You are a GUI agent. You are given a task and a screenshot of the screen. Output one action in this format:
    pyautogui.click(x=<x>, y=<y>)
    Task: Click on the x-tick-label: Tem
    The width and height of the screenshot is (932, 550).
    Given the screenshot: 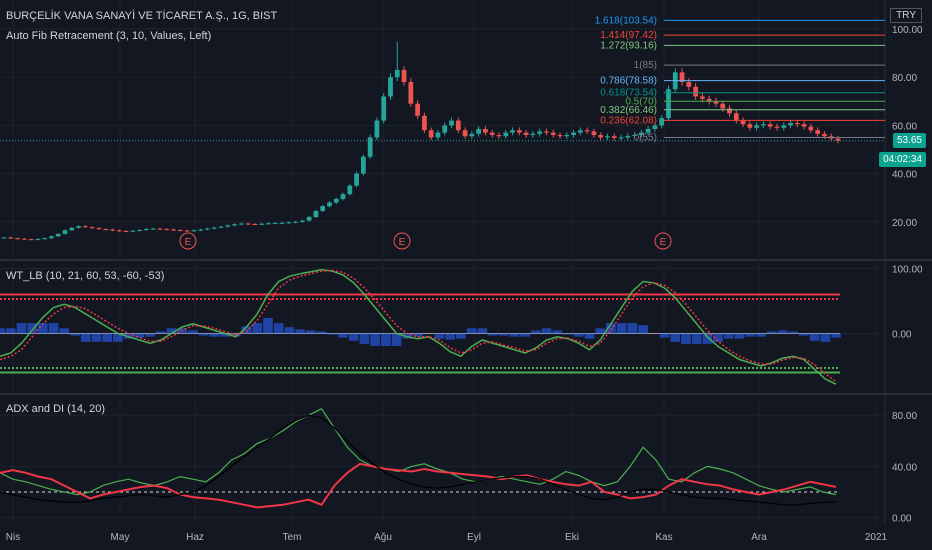 What is the action you would take?
    pyautogui.click(x=292, y=537)
    